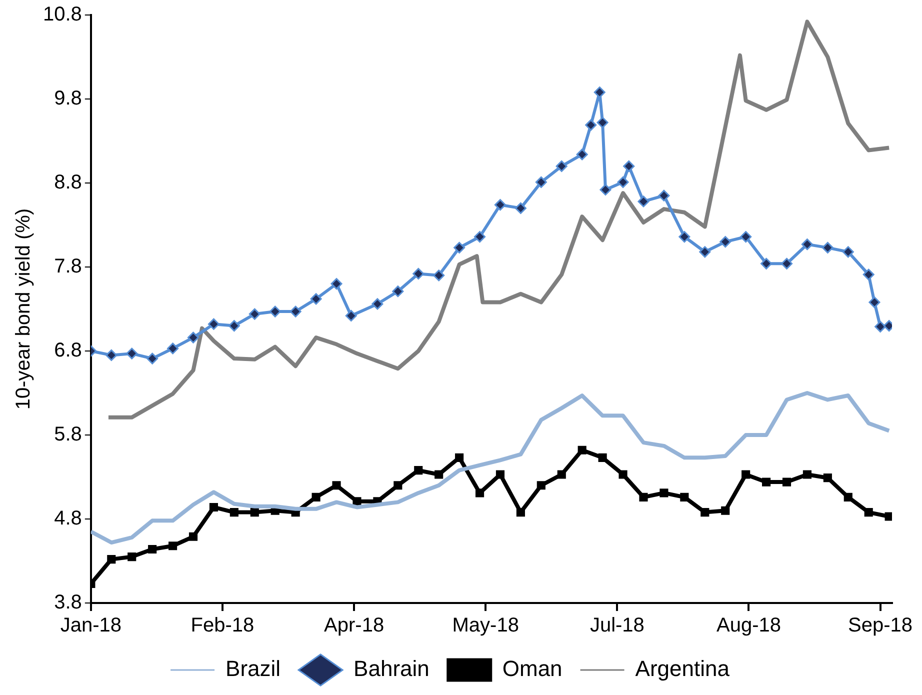  Describe the element at coordinates (91, 625) in the screenshot. I see `x-tick-label: Jan-18` at that location.